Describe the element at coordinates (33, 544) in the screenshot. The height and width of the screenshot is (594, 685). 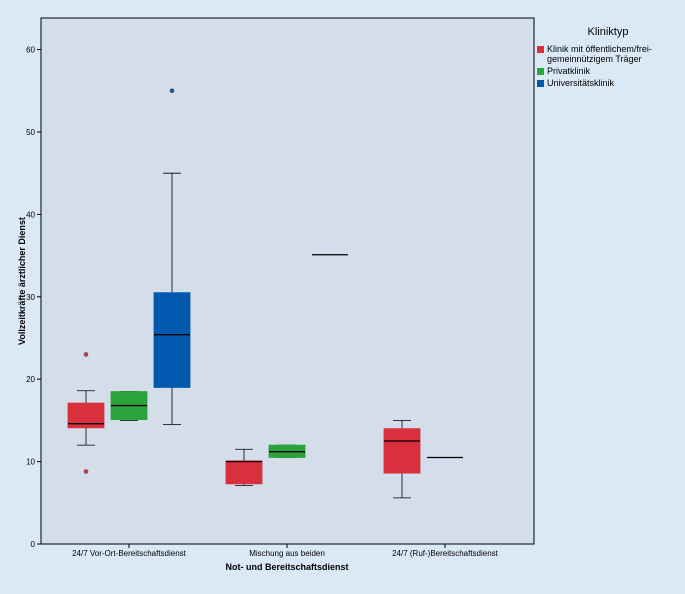
I see `y-tick-label: 0` at that location.